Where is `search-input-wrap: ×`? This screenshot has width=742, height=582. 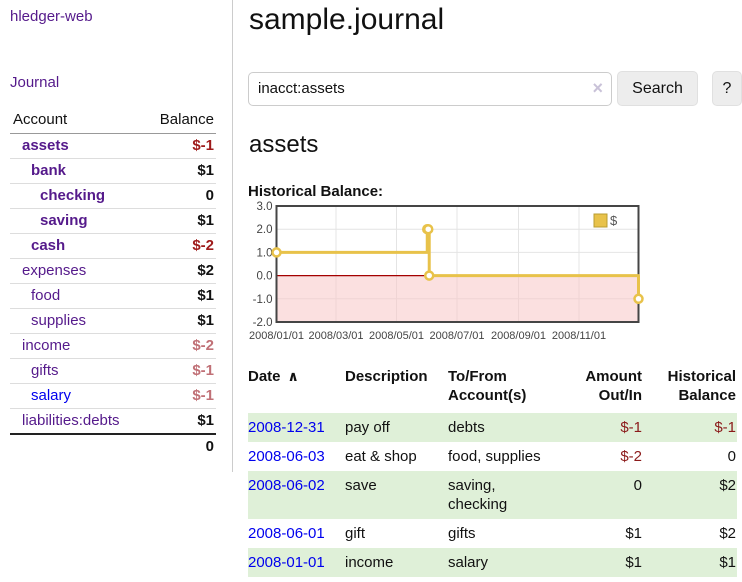 search-input-wrap: × is located at coordinates (430, 88).